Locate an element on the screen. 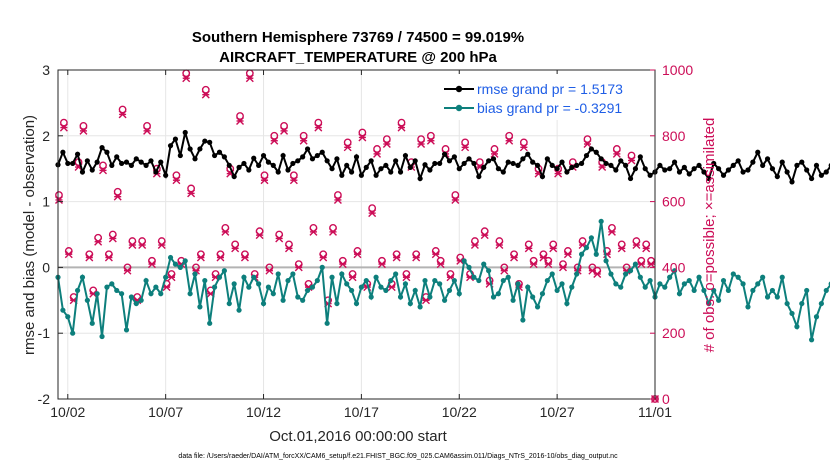 The image size is (830, 470). x-tick-label: 10/07 is located at coordinates (165, 412).